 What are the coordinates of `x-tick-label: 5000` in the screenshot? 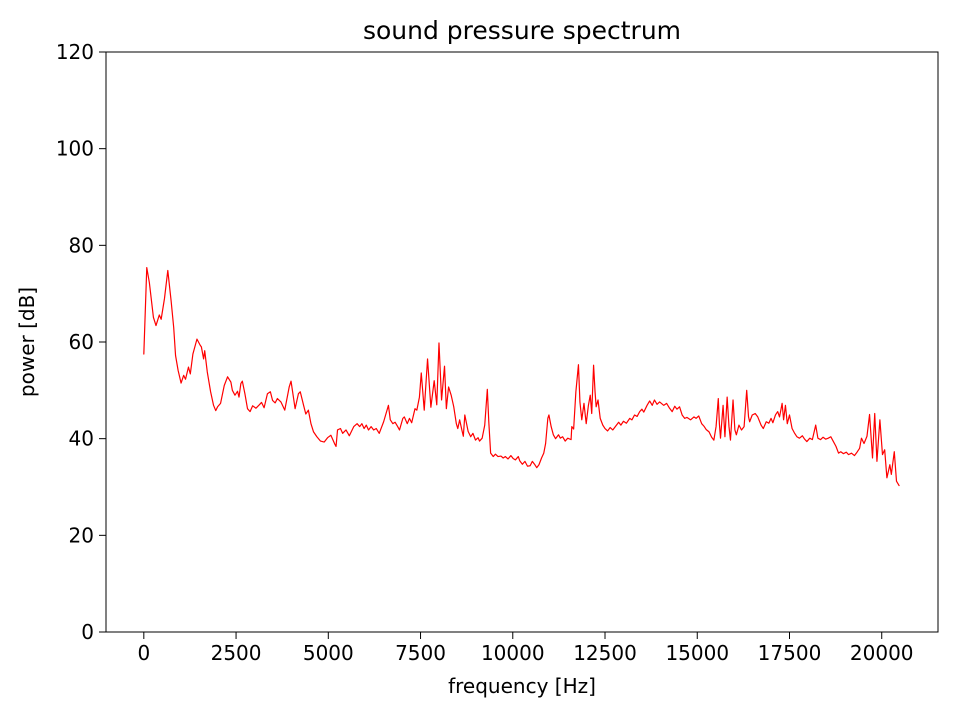 It's located at (328, 653).